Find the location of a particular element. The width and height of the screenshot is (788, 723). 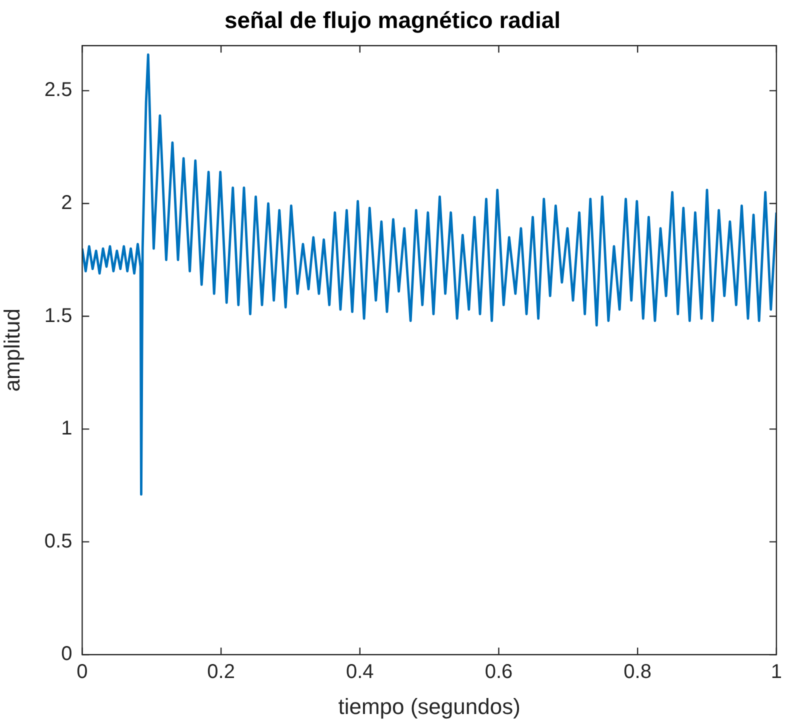

x-tick-label: 1 is located at coordinates (776, 672).